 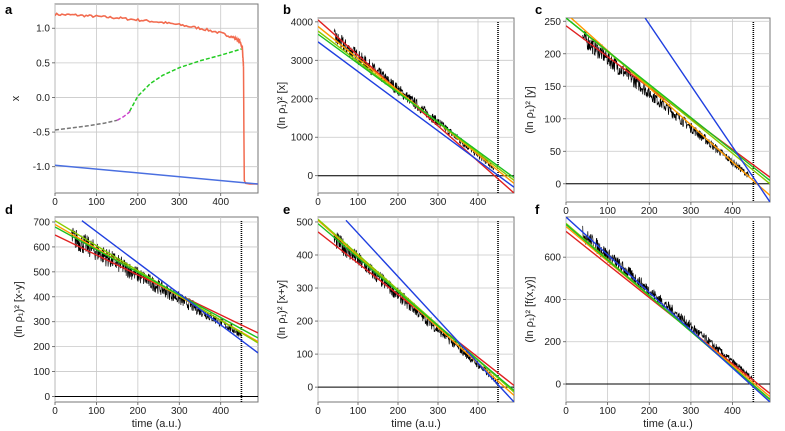 I want to click on y-tick-label: 0.0, so click(x=43, y=98).